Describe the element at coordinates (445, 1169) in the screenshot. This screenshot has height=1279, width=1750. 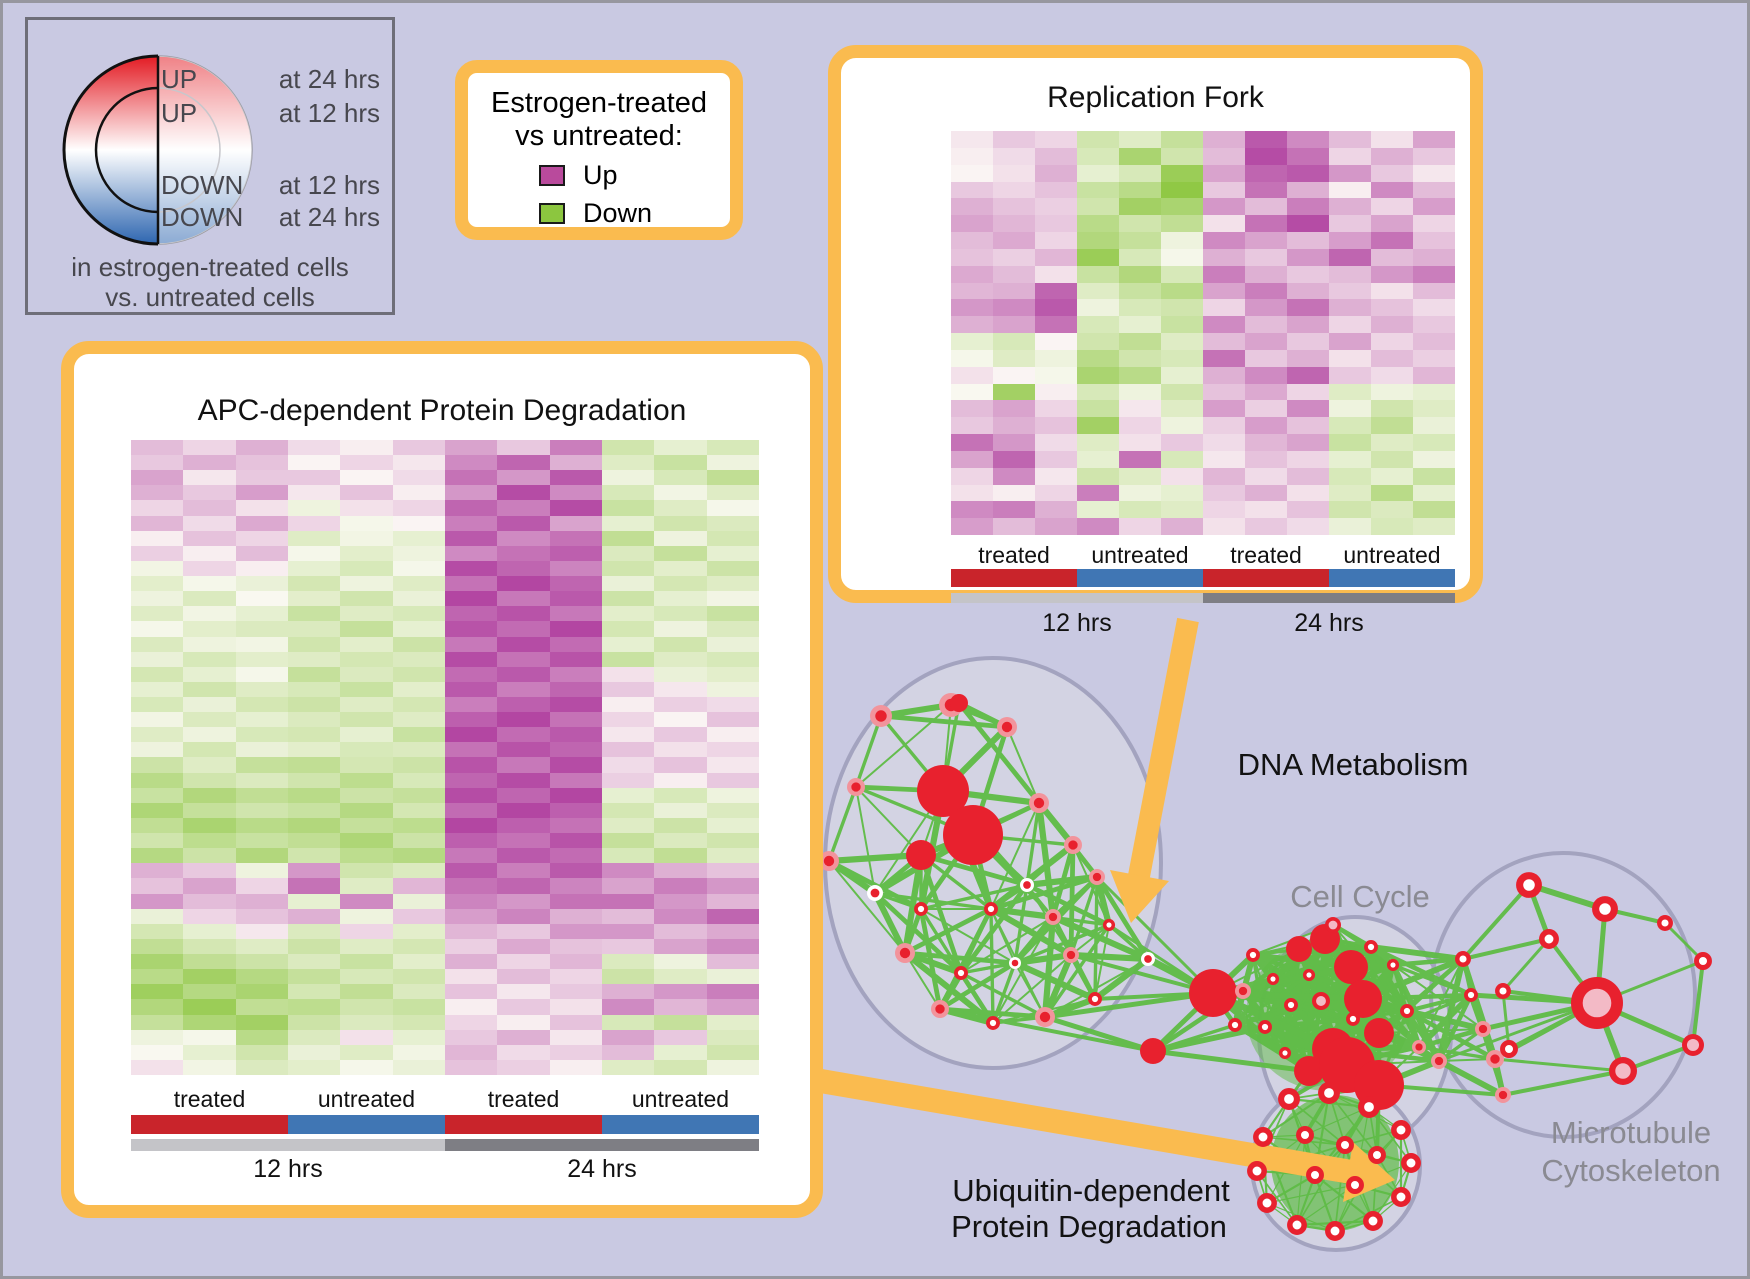
I see `apc-time-labels: 12 hrs 24 hrs` at that location.